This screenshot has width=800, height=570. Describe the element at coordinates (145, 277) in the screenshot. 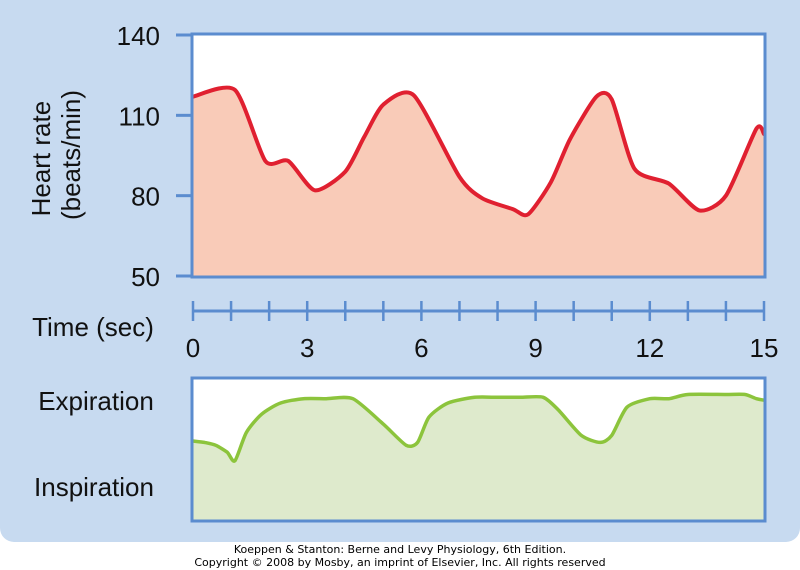

I see `y-tick-label-50: 50` at that location.